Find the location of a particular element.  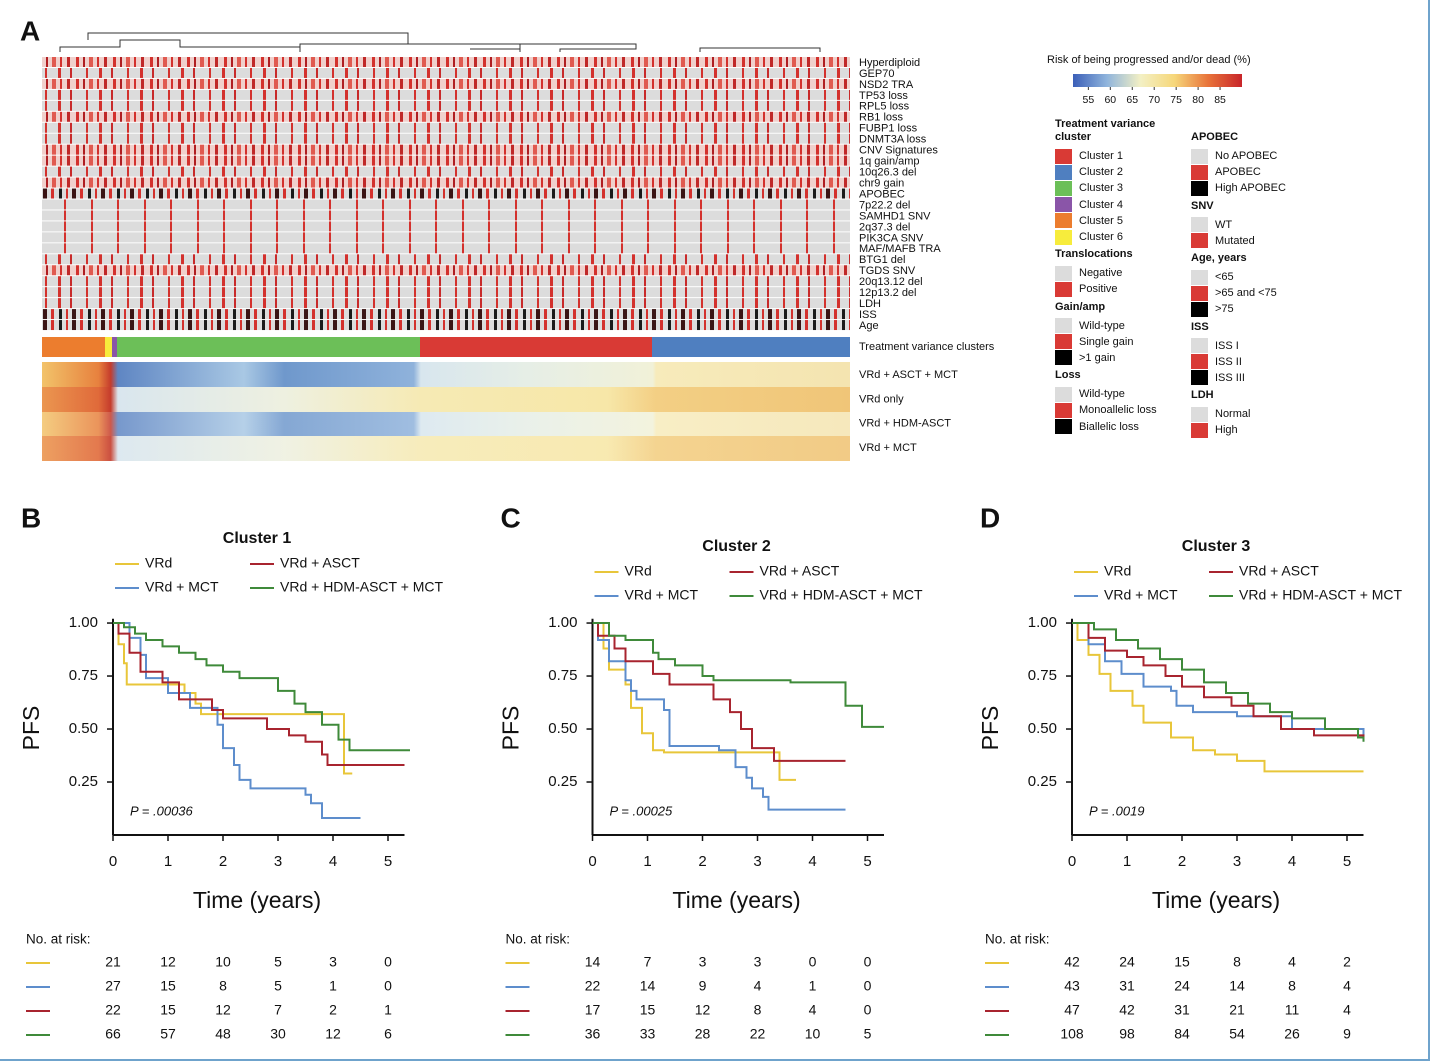

legend-item: High APOBEC is located at coordinates (1251, 188).